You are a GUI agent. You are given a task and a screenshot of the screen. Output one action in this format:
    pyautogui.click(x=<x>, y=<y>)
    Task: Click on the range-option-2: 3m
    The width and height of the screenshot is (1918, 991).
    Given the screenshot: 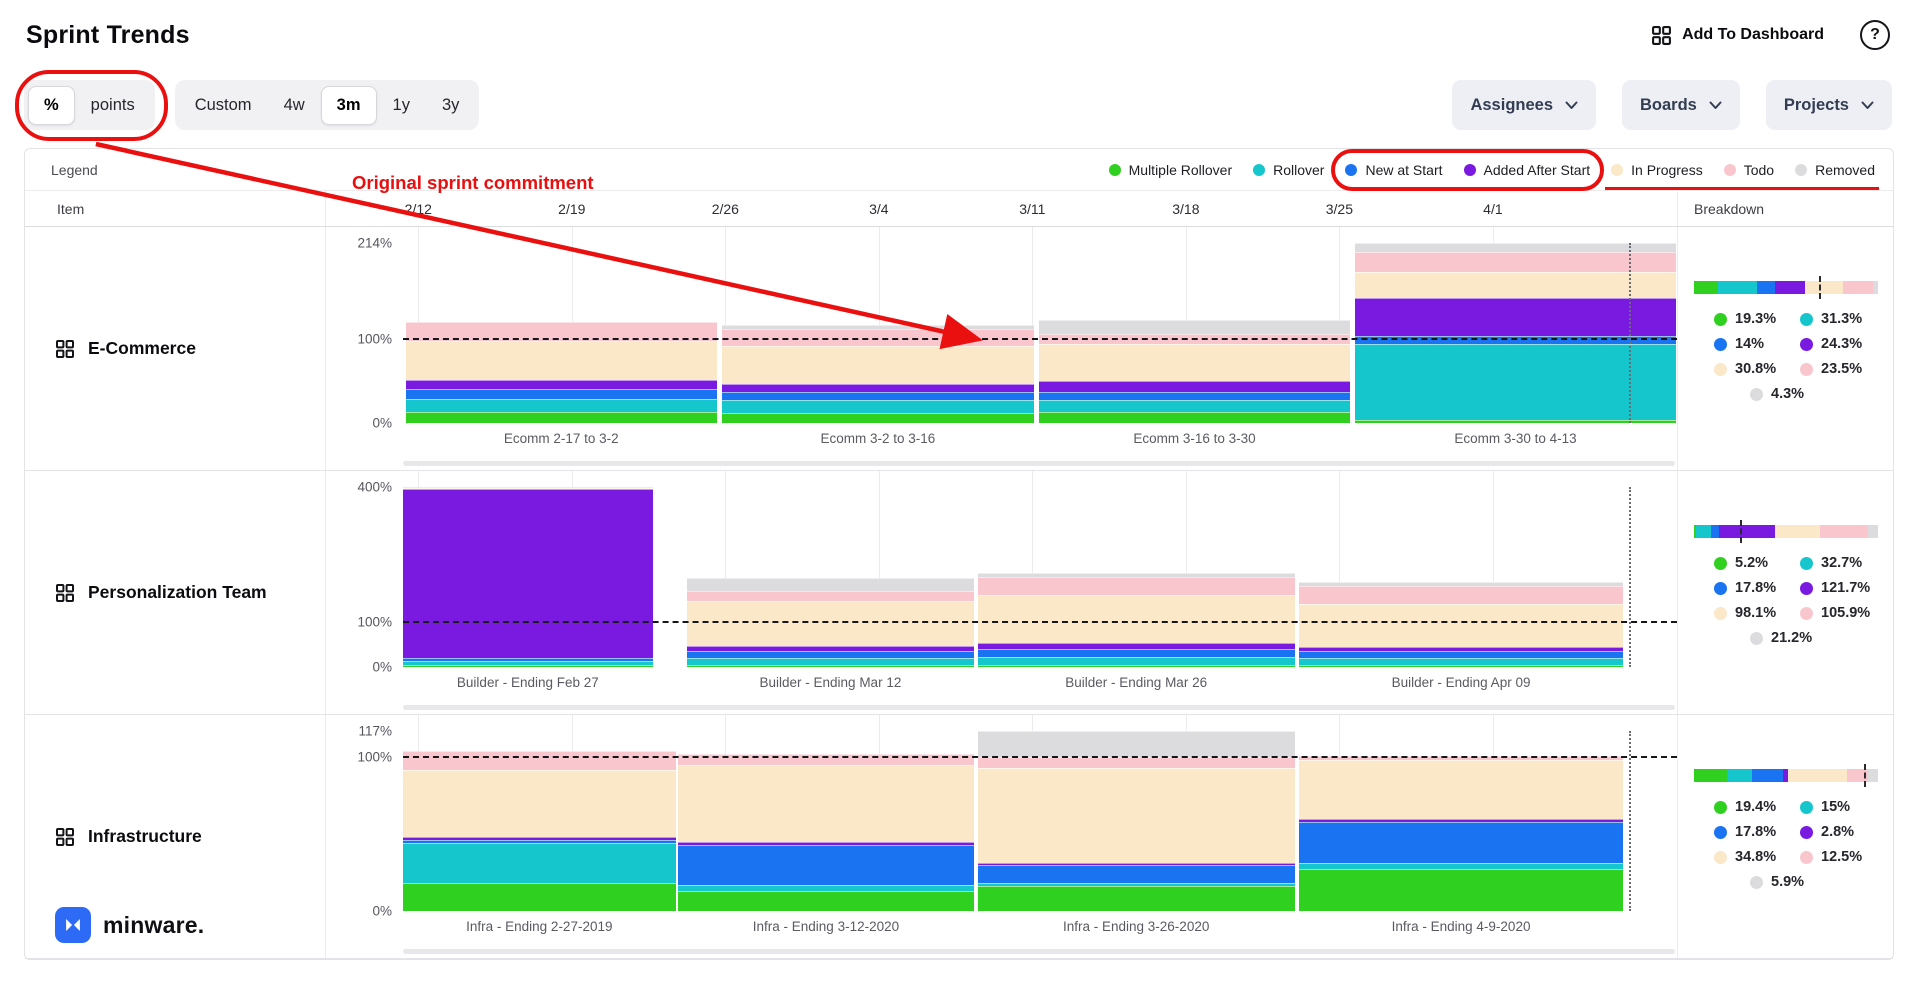 What is the action you would take?
    pyautogui.click(x=348, y=105)
    